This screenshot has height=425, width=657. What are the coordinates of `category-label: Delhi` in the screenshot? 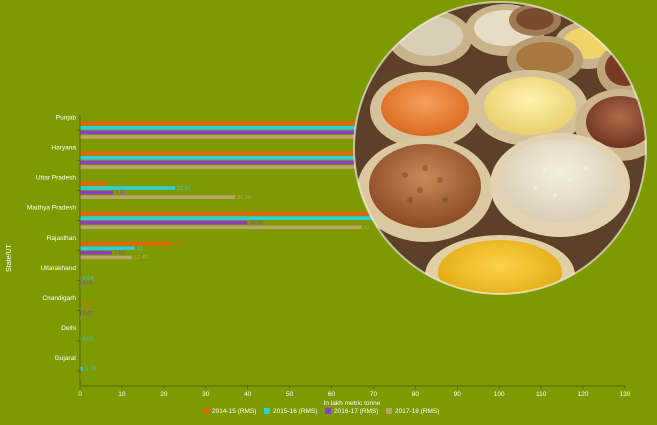 It's located at (68, 328).